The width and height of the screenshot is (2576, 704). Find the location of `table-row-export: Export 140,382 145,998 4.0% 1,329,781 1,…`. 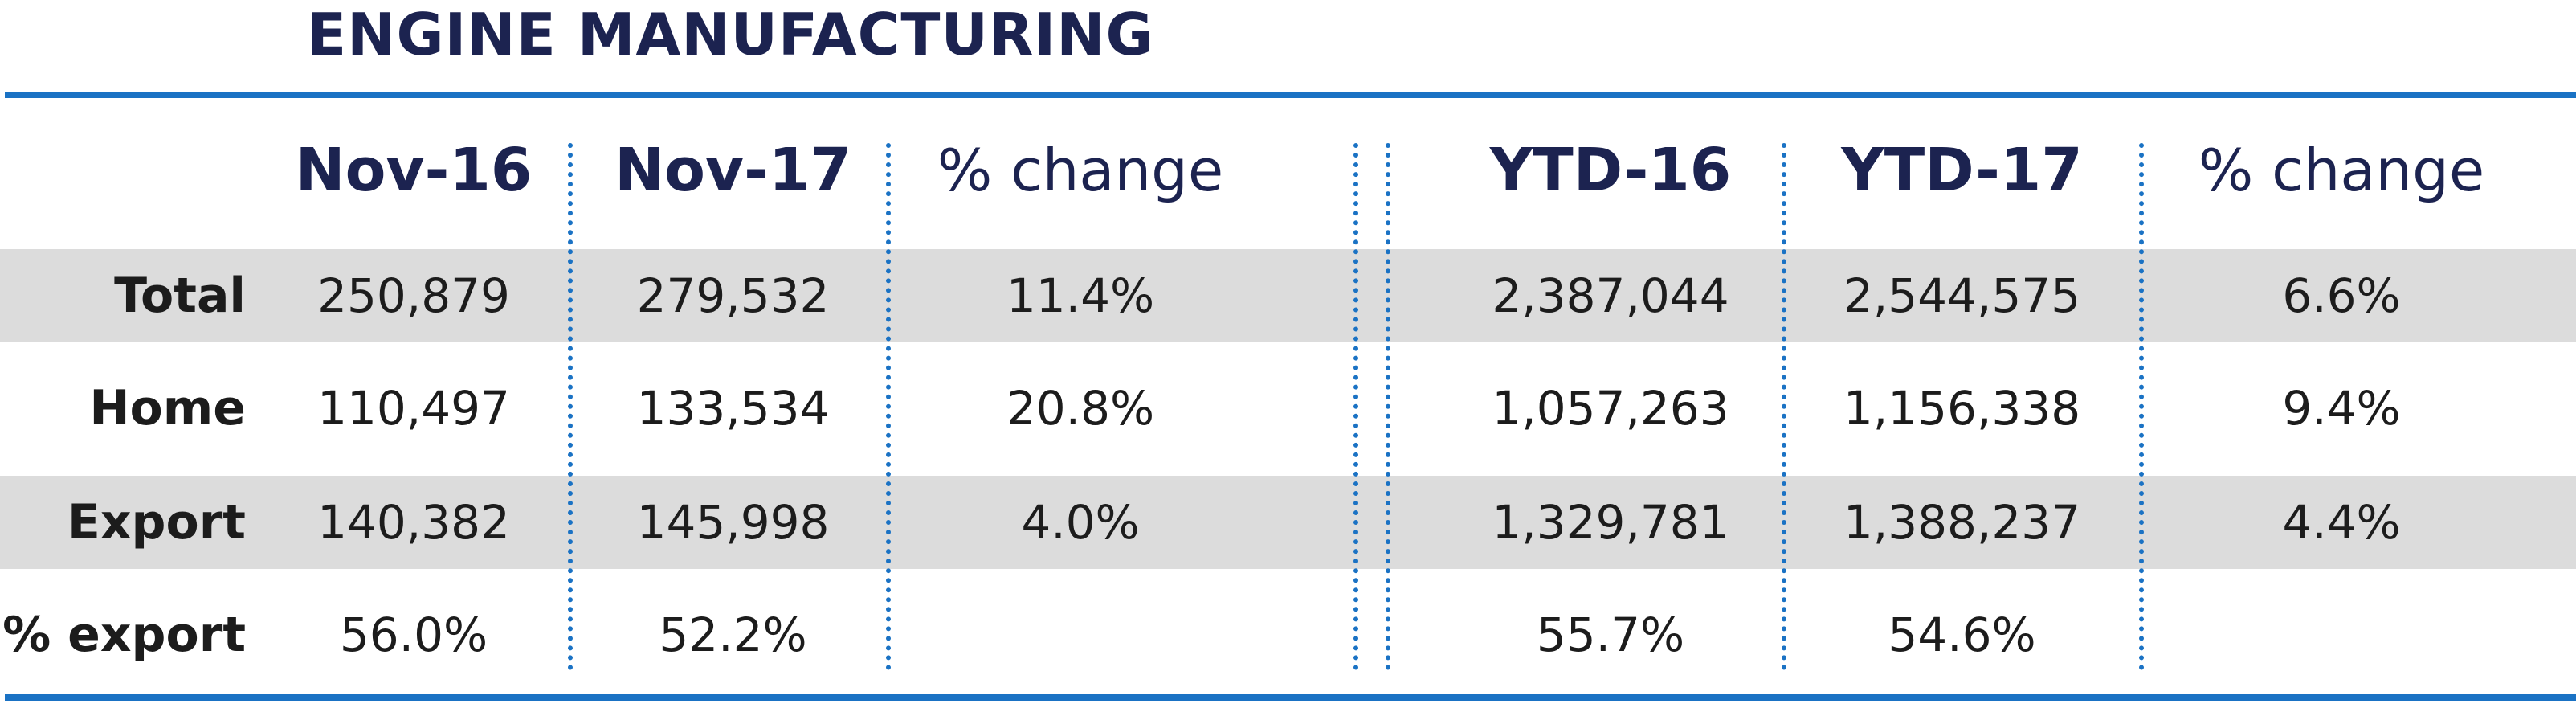

table-row-export: Export 140,382 145,998 4.0% 1,329,781 1,… is located at coordinates (1288, 522).